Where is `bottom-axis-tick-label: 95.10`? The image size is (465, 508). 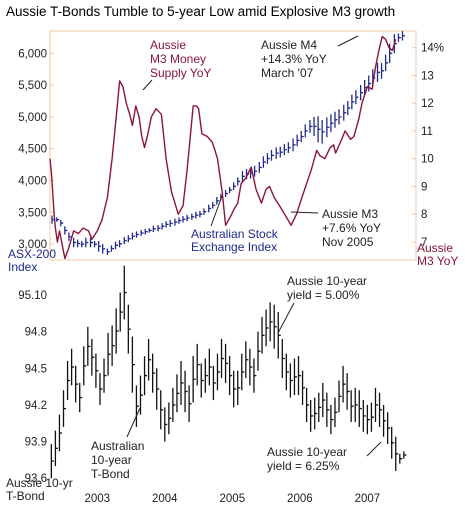 bottom-axis-tick-label: 95.10 is located at coordinates (32, 296).